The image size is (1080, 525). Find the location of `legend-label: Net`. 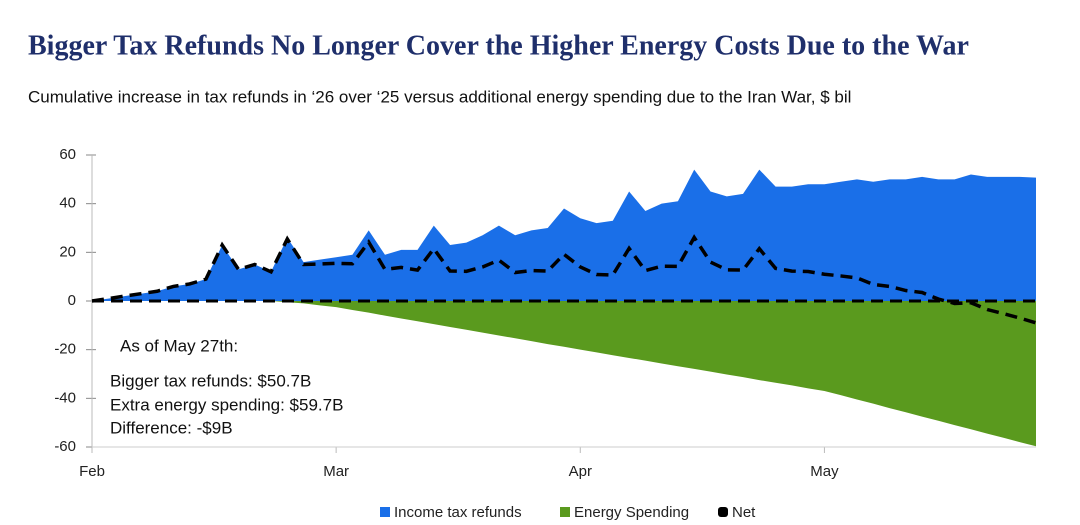

legend-label: Net is located at coordinates (744, 512).